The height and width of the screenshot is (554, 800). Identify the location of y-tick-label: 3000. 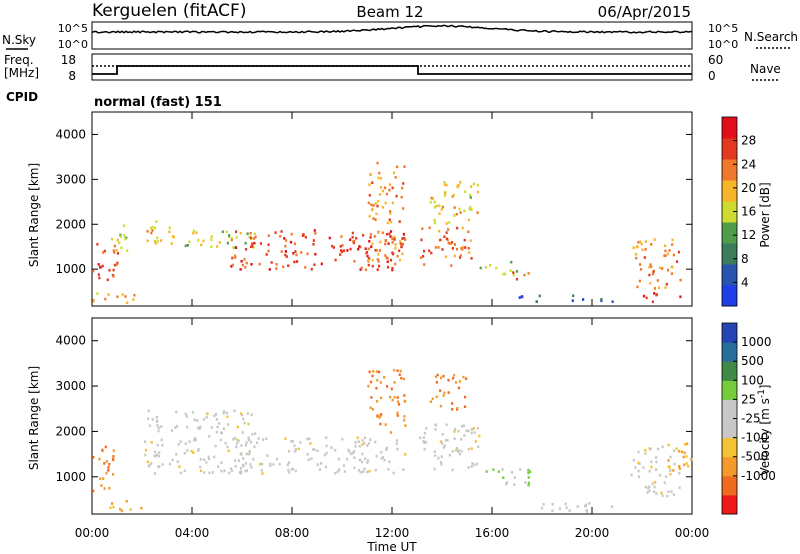
(70, 386).